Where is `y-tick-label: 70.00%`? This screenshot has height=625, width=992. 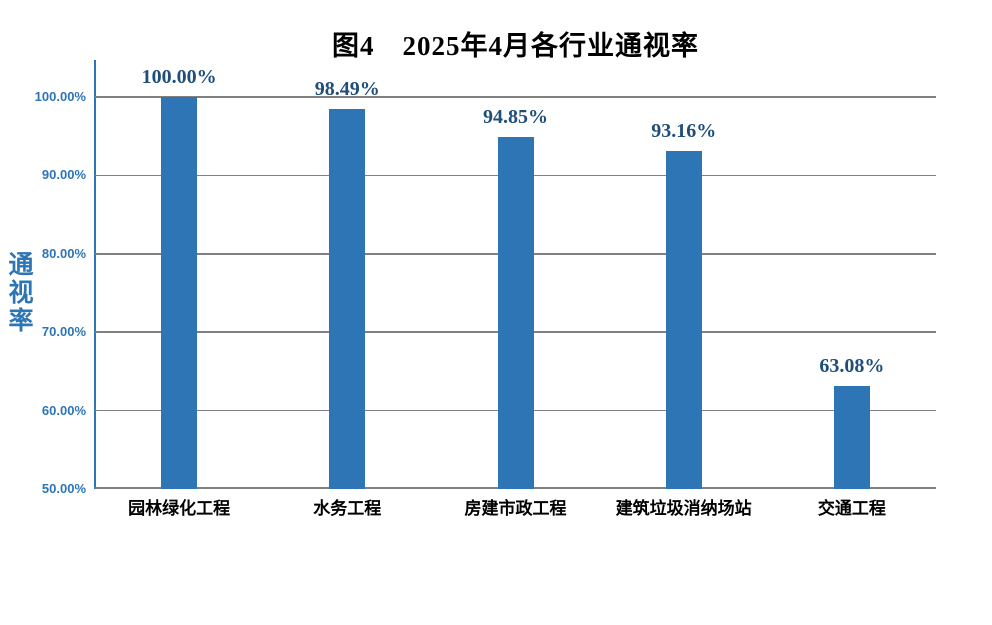
y-tick-label: 70.00% is located at coordinates (63, 332).